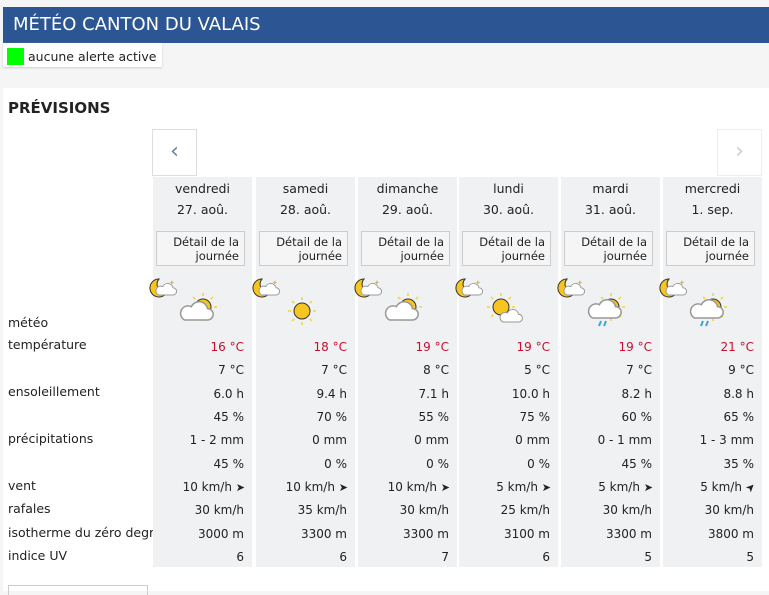 The height and width of the screenshot is (595, 769). Describe the element at coordinates (637, 417) in the screenshot. I see `sun-percent: 60 %` at that location.